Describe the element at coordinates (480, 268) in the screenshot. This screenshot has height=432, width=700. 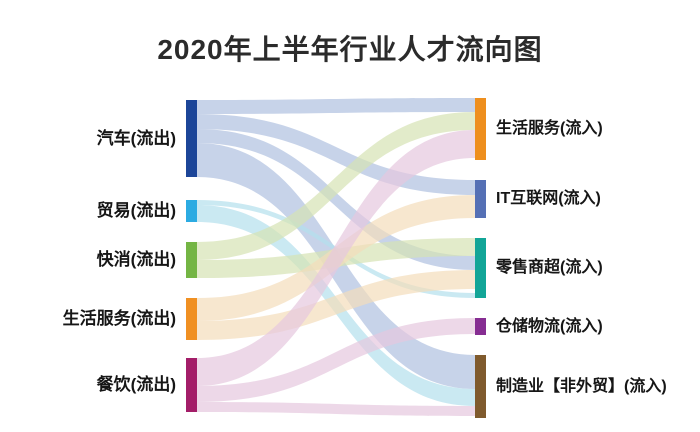
I see `node-lingshou-shangchao` at that location.